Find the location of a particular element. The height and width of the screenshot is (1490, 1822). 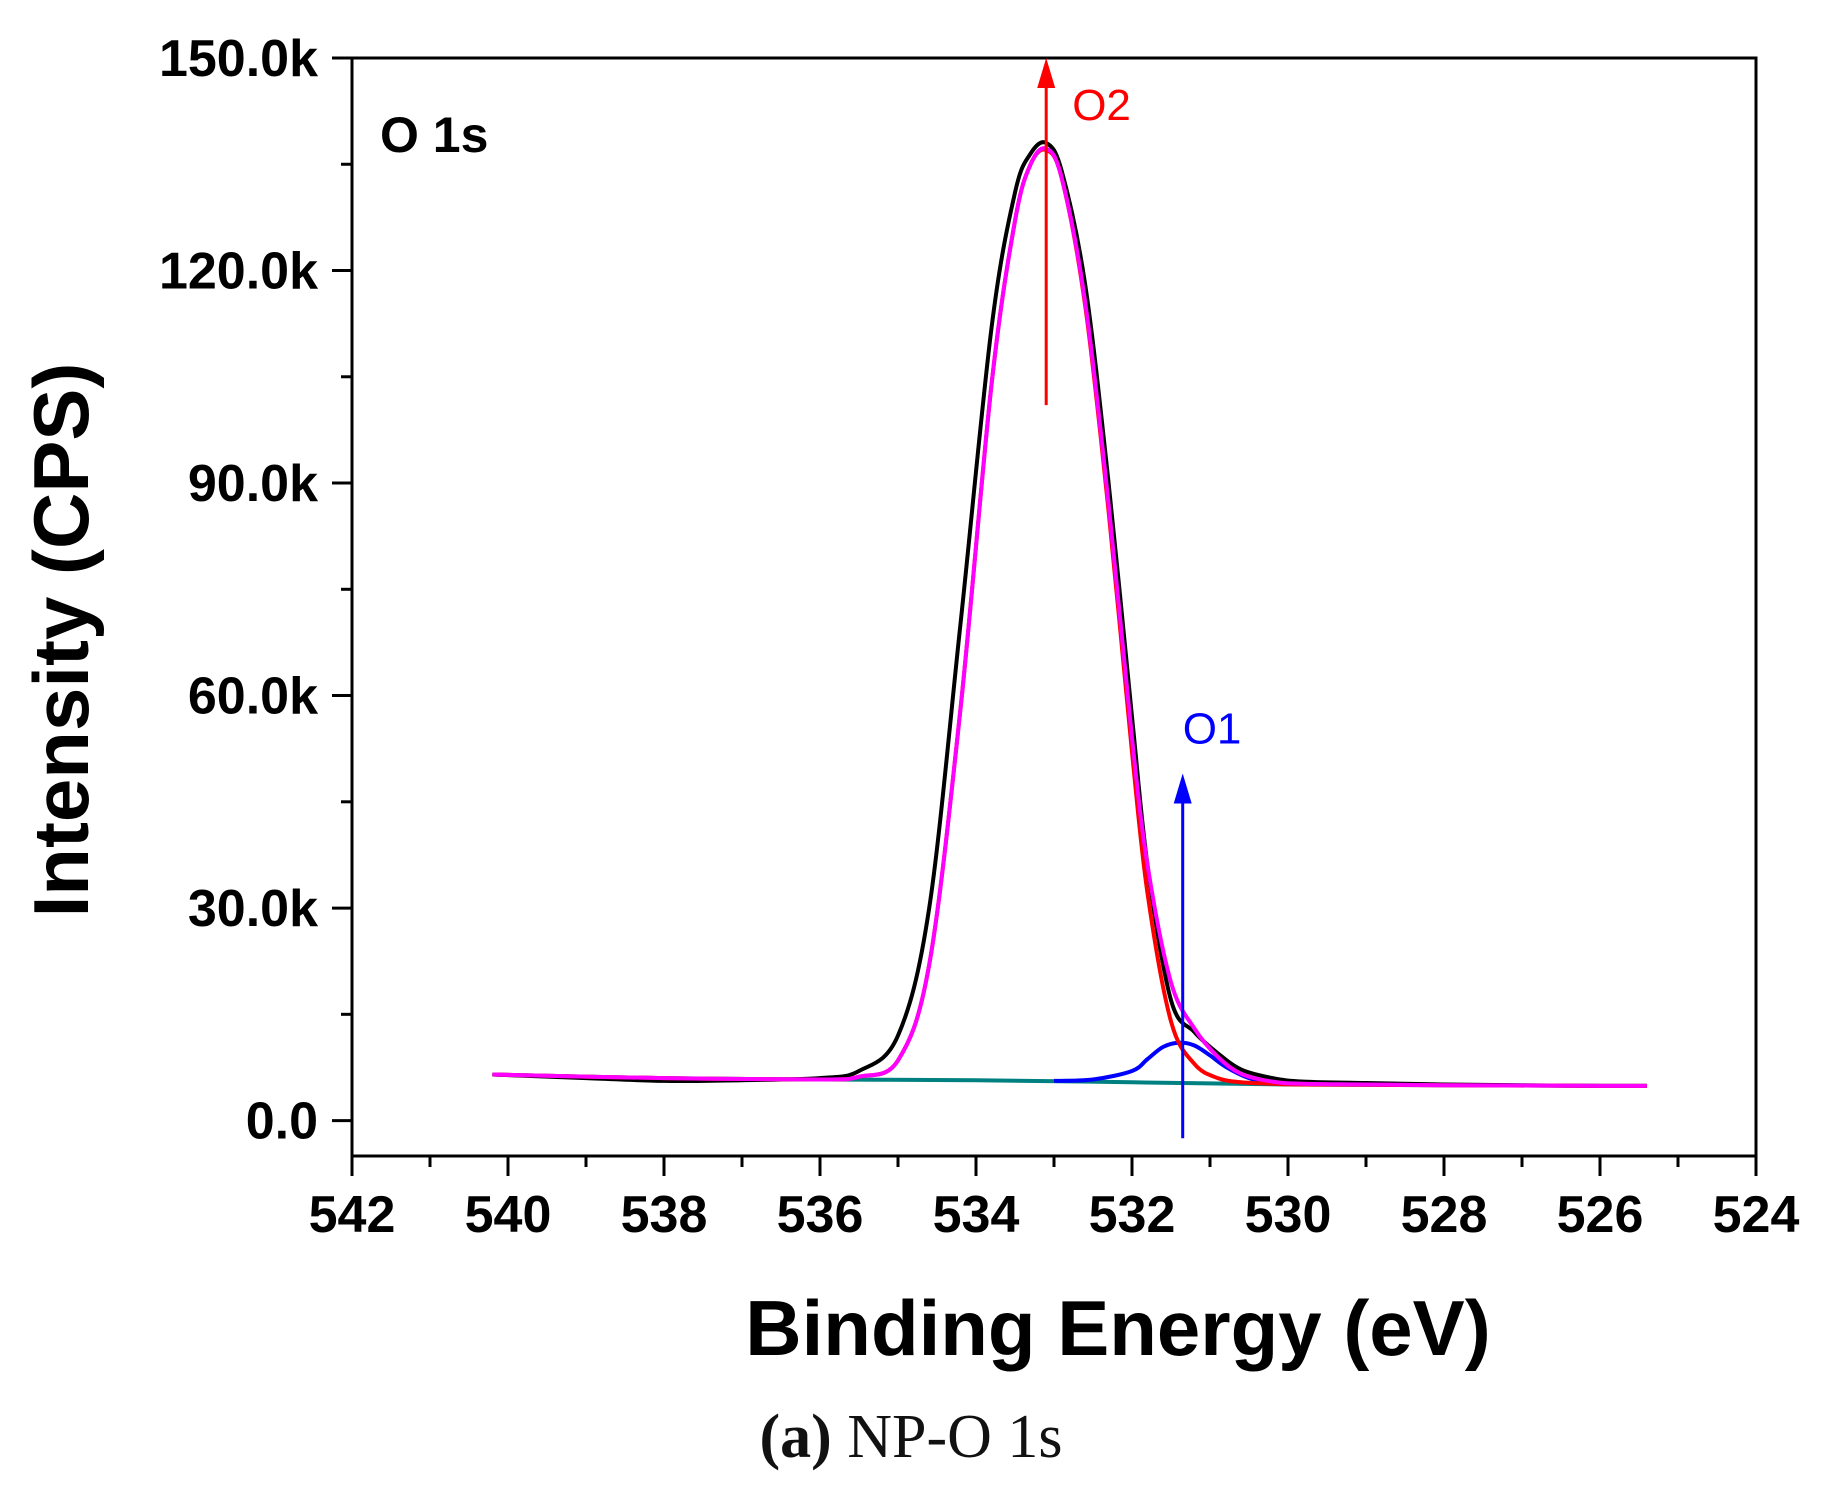

x-tick-label: 538 is located at coordinates (664, 1215).